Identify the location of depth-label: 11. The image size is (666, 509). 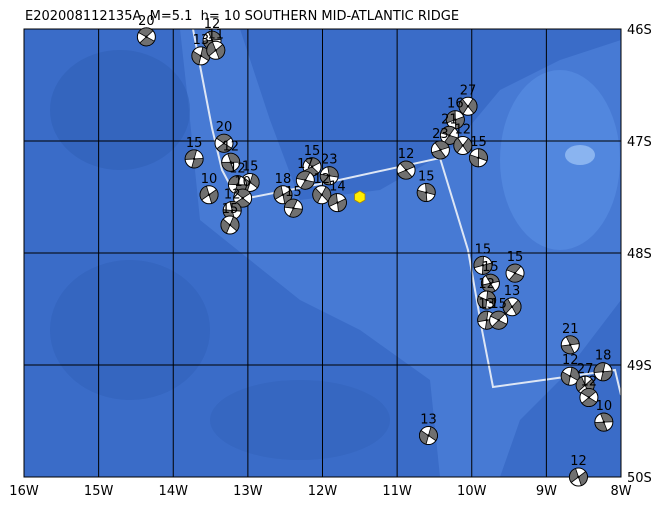
(216, 34).